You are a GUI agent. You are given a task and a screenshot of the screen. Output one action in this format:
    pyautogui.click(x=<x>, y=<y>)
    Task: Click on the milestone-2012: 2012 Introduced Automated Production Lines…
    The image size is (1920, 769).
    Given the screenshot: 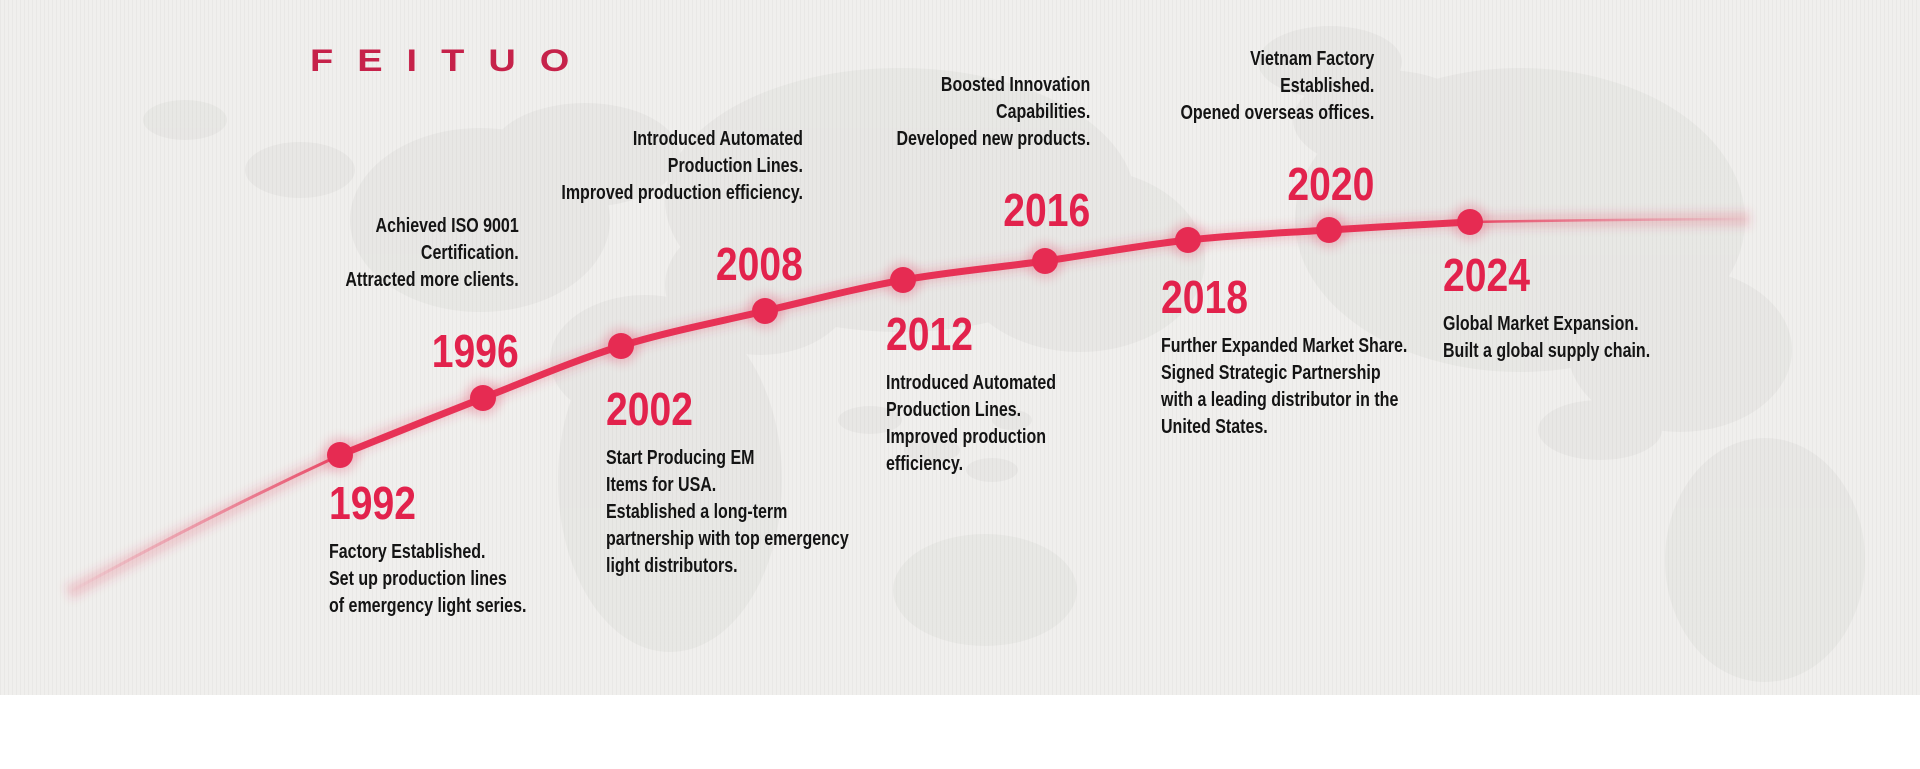 What is the action you would take?
    pyautogui.click(x=992, y=393)
    